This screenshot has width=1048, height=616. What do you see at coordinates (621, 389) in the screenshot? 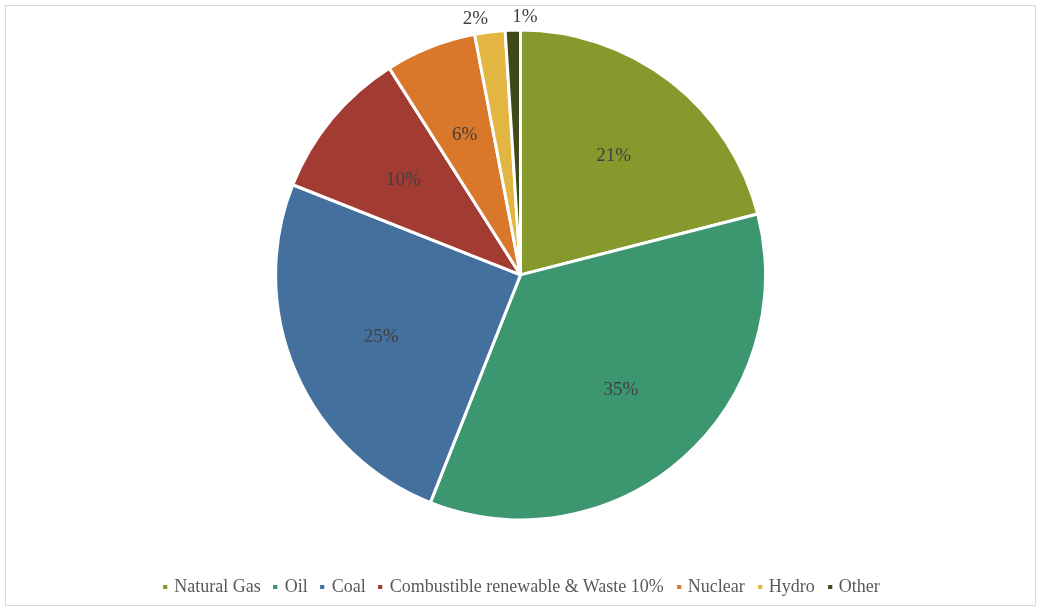
I see `data-label: 35%` at bounding box center [621, 389].